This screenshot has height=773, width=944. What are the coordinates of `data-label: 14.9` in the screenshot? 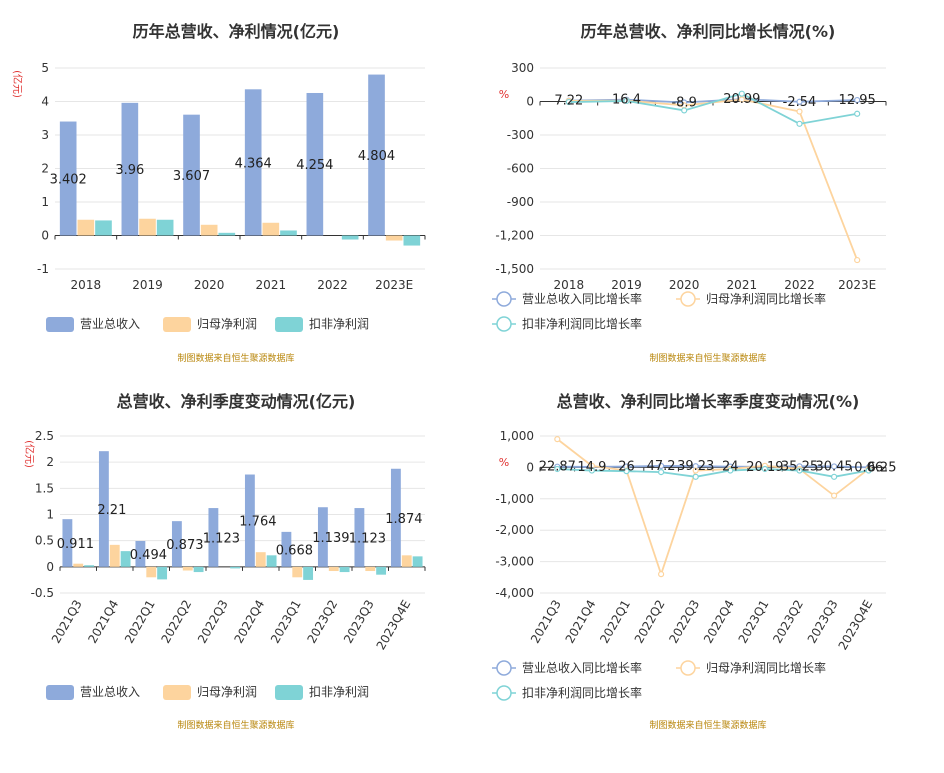 It's located at (591, 467).